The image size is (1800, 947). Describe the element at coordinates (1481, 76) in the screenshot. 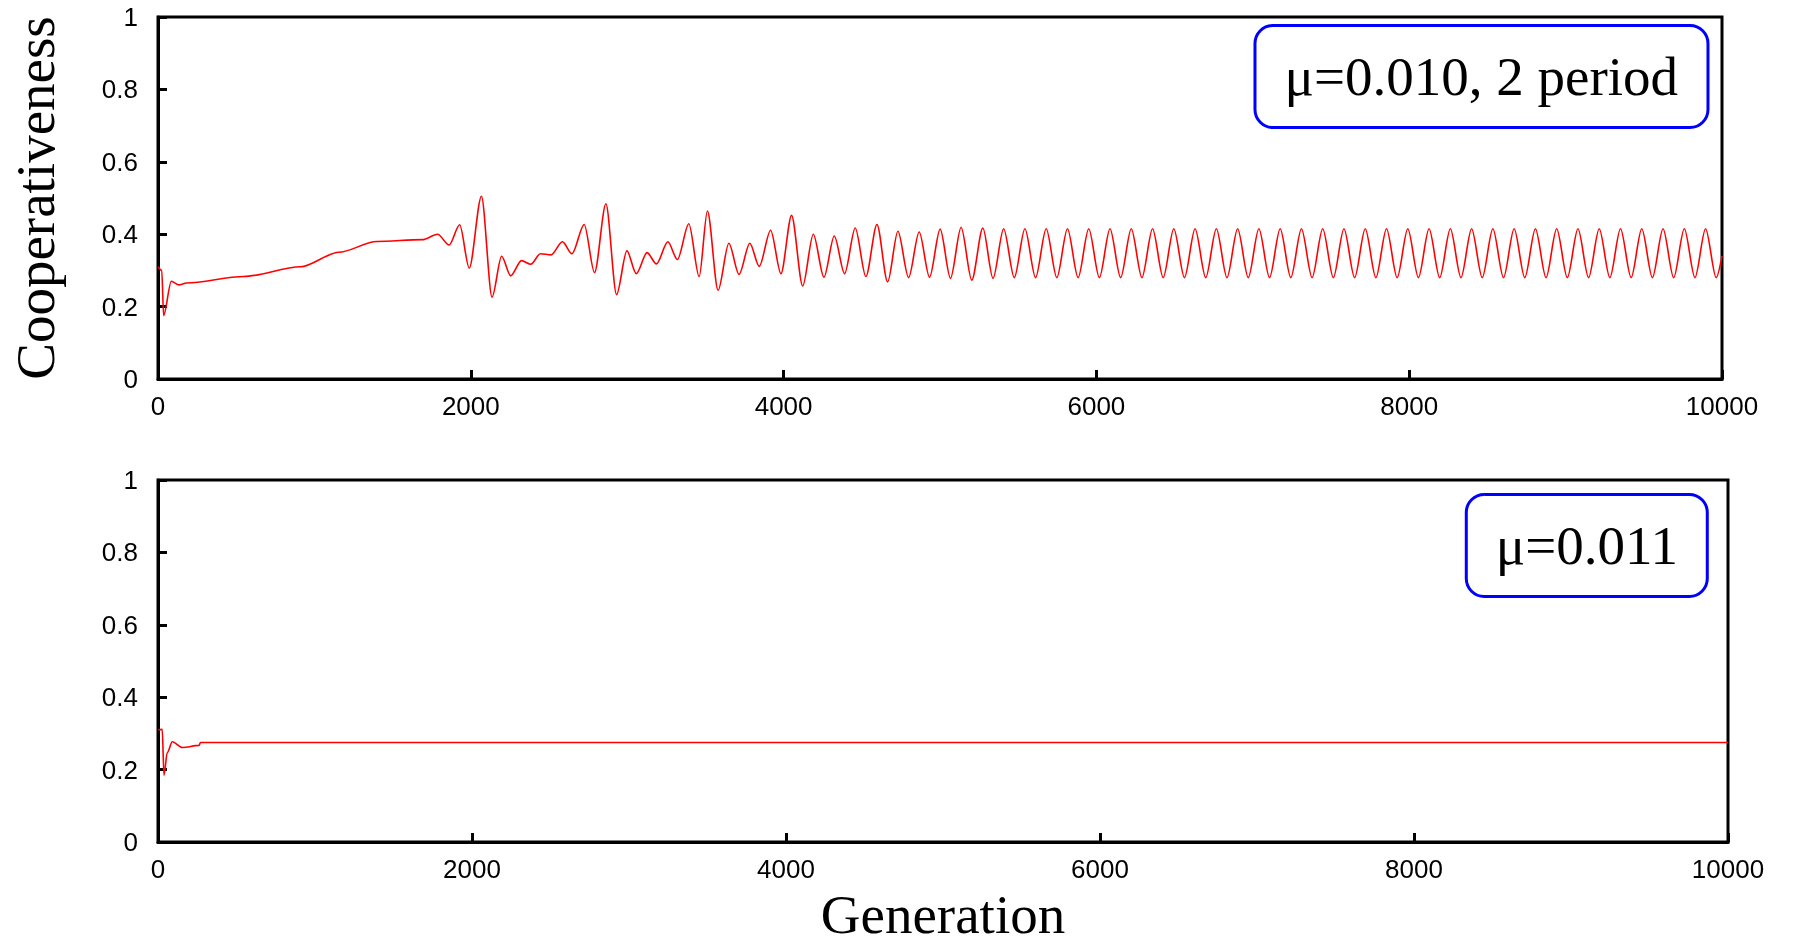

I see `annotation: μ=0.010, 2 period` at that location.